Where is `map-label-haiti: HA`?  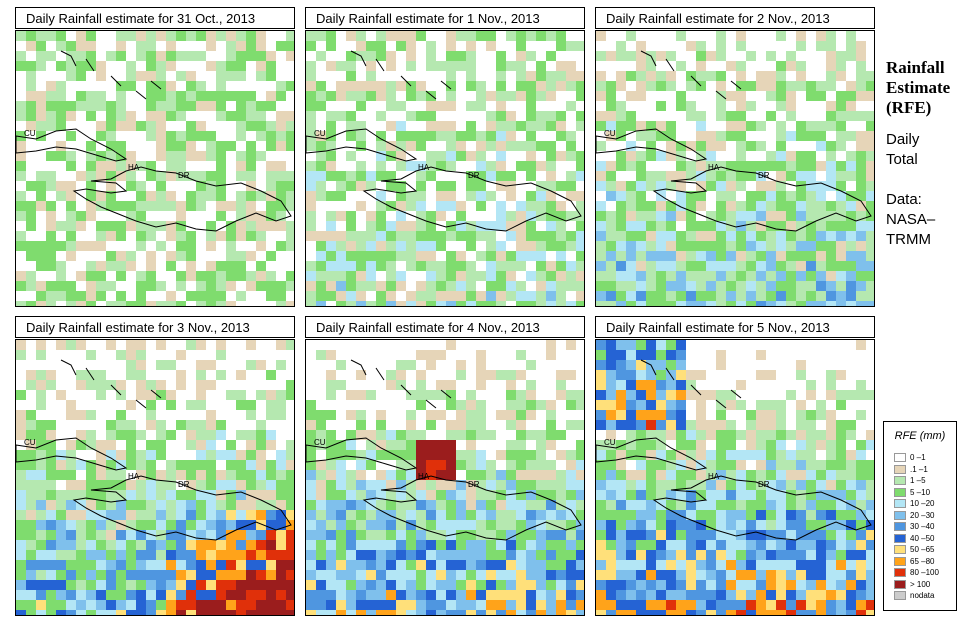
map-label-haiti: HA is located at coordinates (714, 167).